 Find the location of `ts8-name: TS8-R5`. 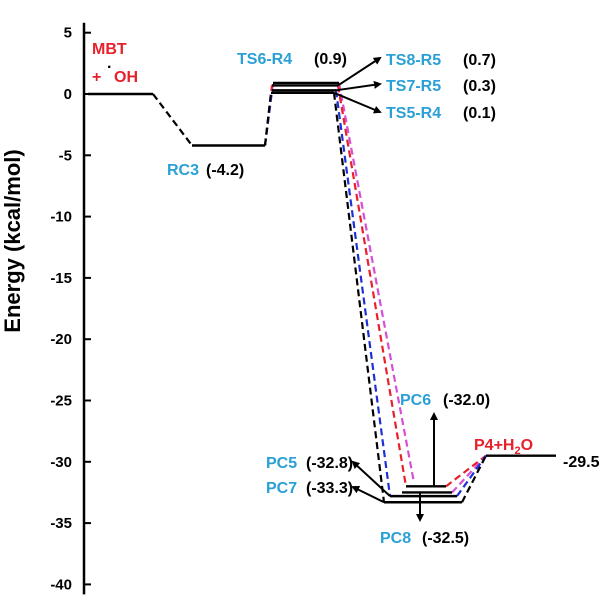

ts8-name: TS8-R5 is located at coordinates (413, 60).